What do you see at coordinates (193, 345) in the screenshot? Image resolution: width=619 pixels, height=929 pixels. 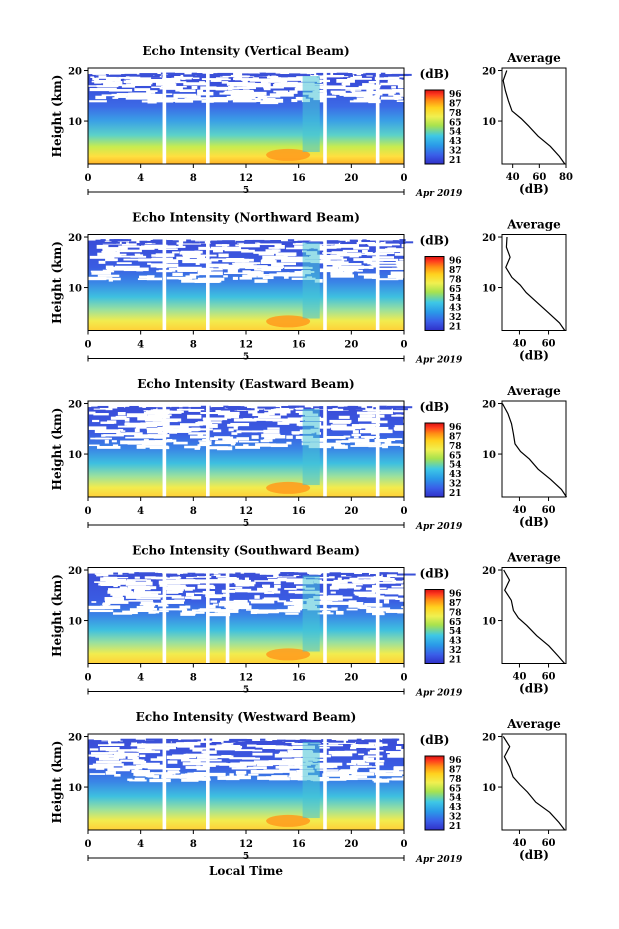 I see `x-tick-label: 8` at bounding box center [193, 345].